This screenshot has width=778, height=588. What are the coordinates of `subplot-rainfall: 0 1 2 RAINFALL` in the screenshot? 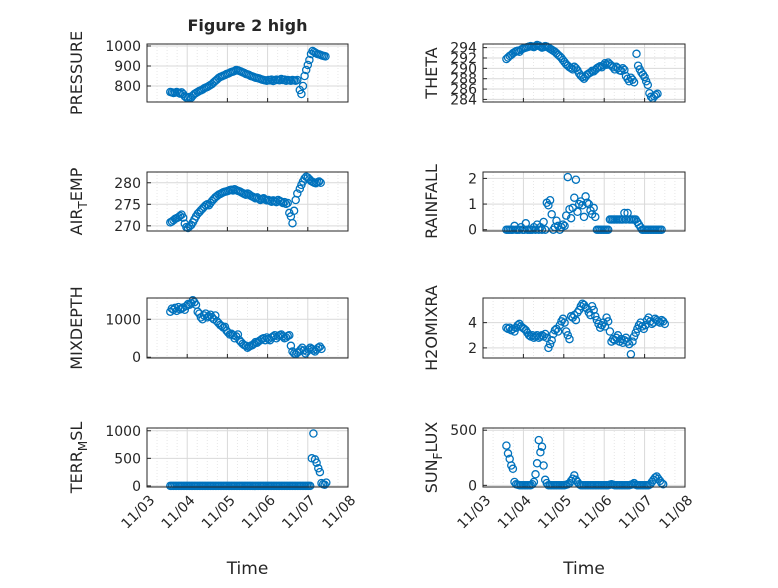 It's located at (554, 201).